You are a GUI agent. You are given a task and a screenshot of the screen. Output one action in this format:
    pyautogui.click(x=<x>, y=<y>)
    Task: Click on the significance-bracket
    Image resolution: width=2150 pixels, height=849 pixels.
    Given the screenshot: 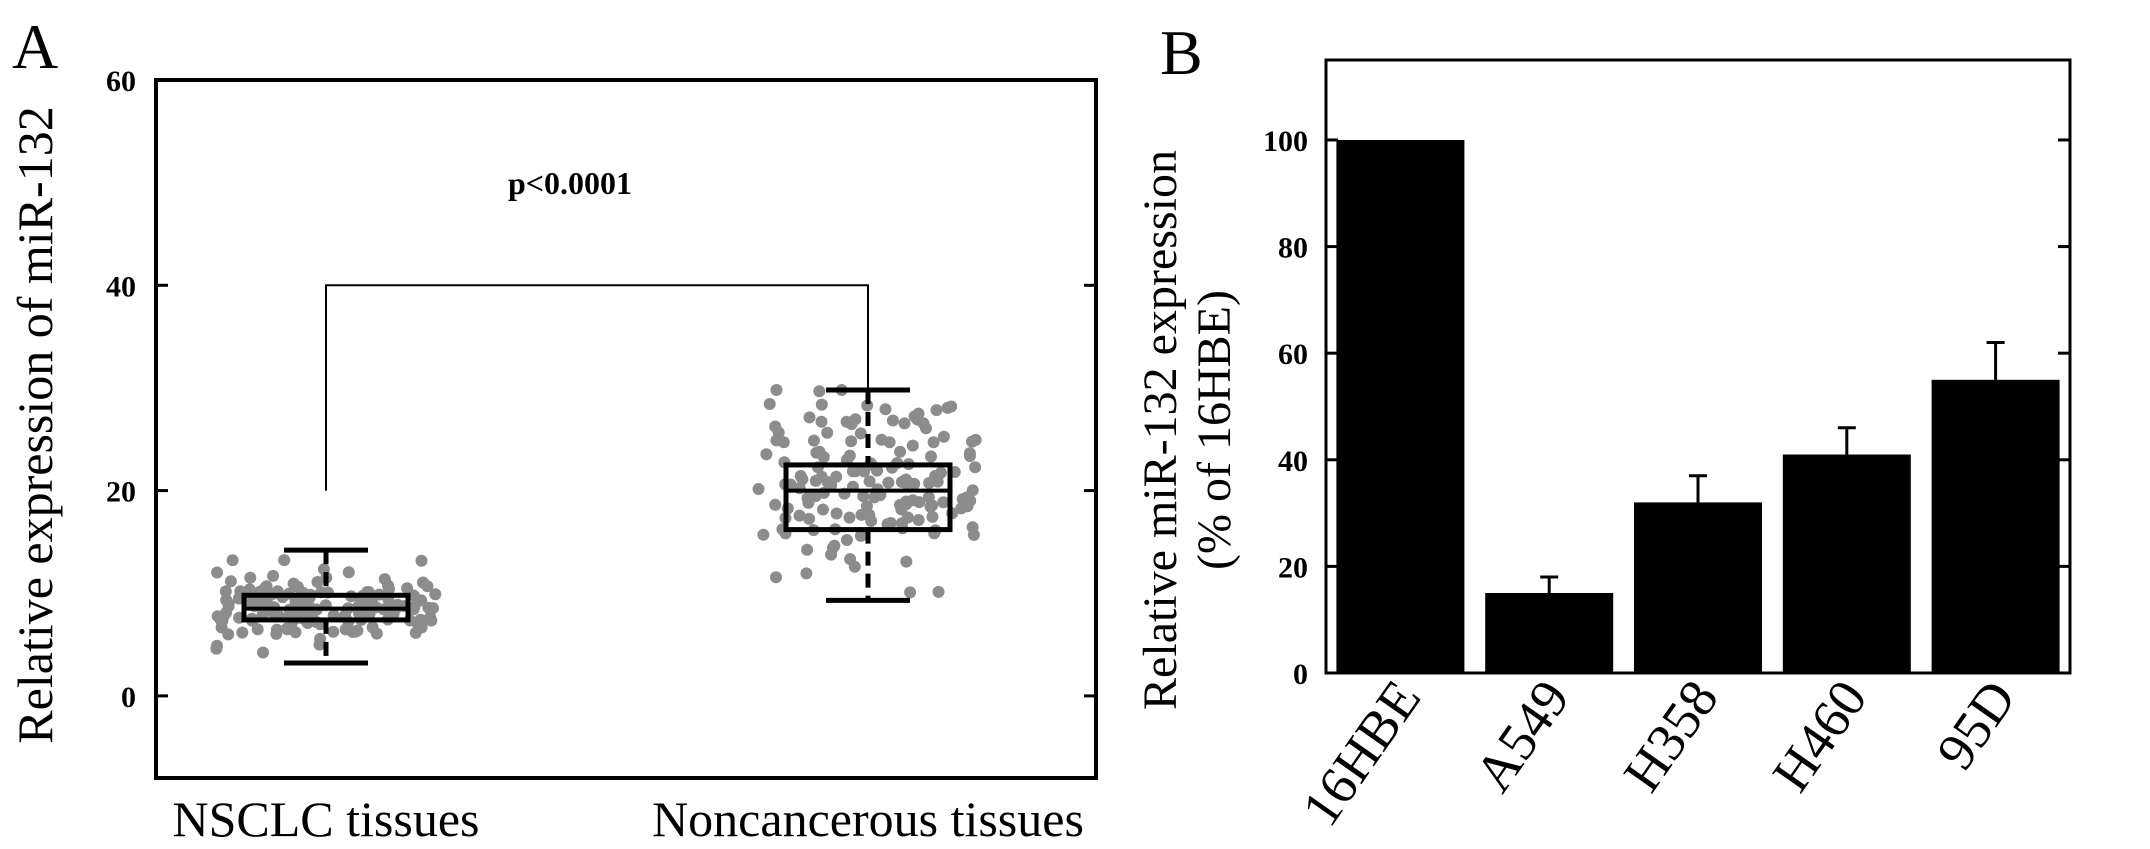 What is the action you would take?
    pyautogui.click(x=597, y=387)
    